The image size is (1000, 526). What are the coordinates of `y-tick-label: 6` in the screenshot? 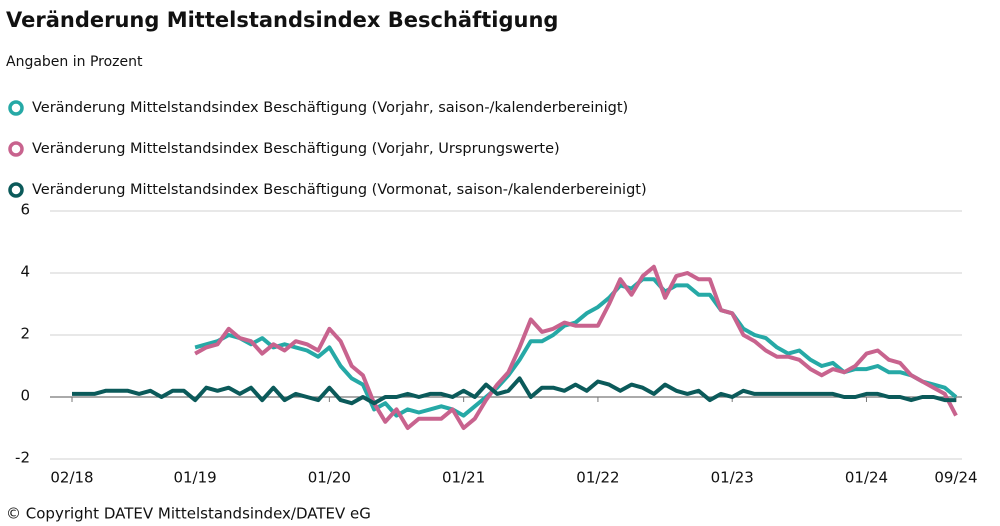 It's located at (25, 210).